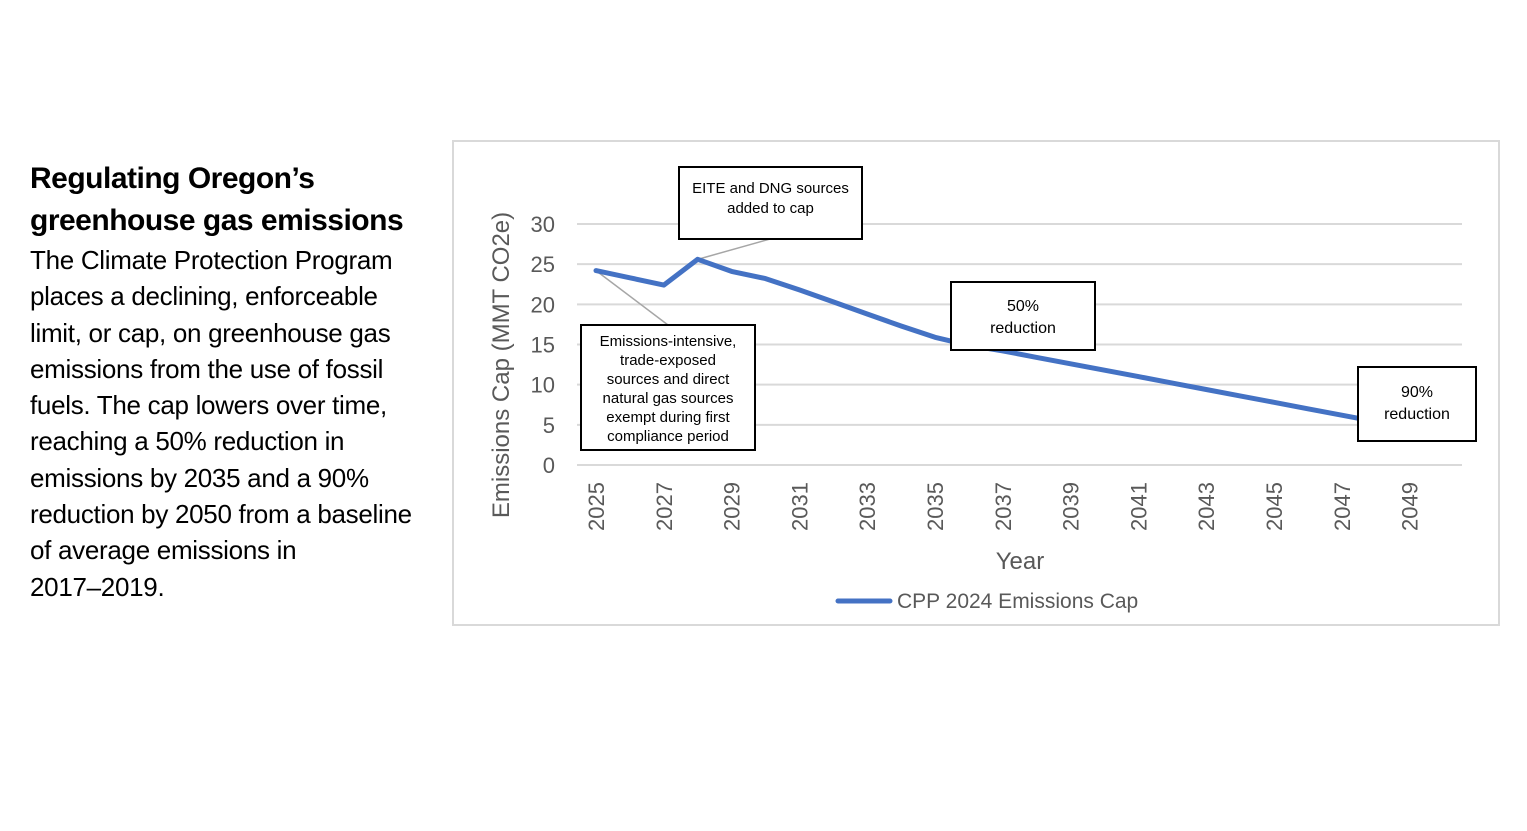 The image size is (1527, 831). Describe the element at coordinates (683, 282) in the screenshot. I see `annotation-leader-lines` at that location.